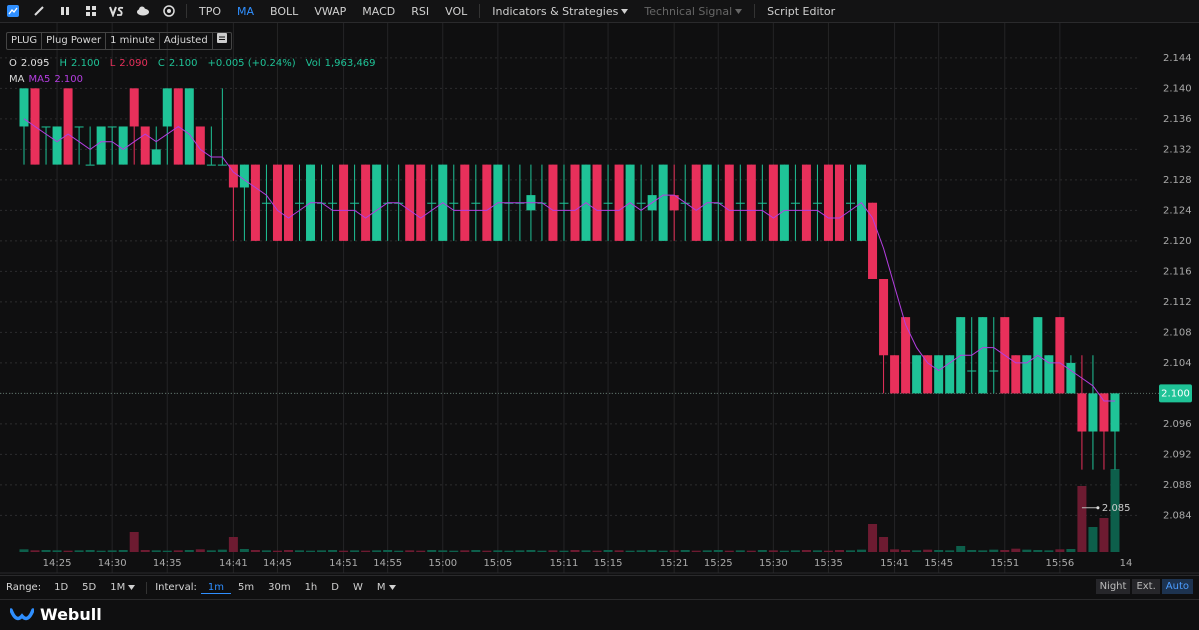 This screenshot has height=630, width=1199. I want to click on interval-option: 1h, so click(311, 588).